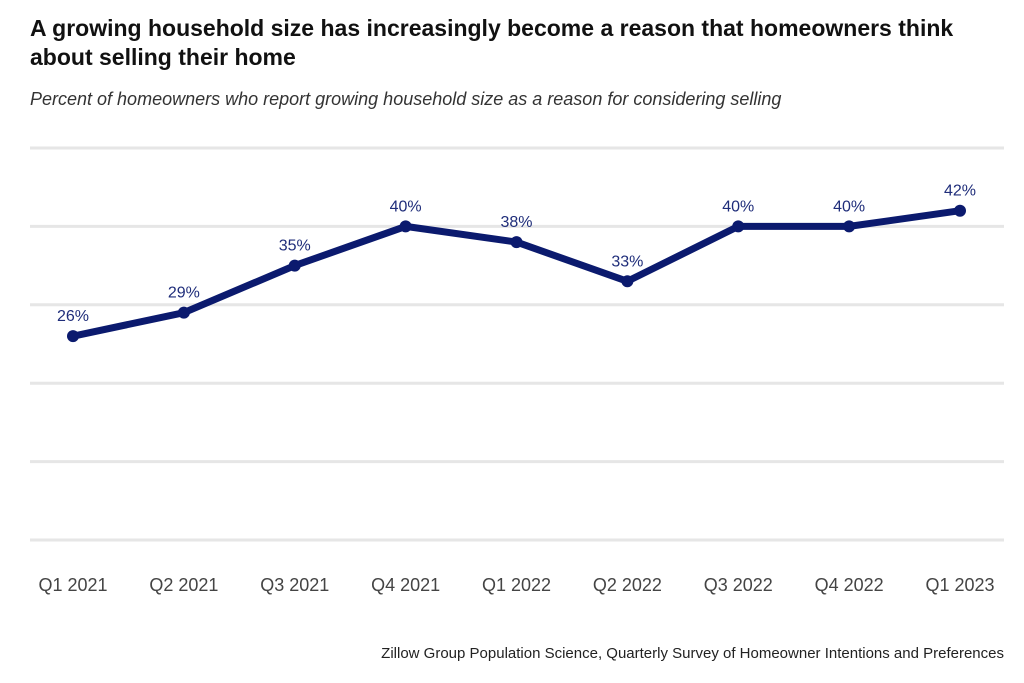  Describe the element at coordinates (405, 585) in the screenshot. I see `x-tick-label: Q4 2021` at that location.